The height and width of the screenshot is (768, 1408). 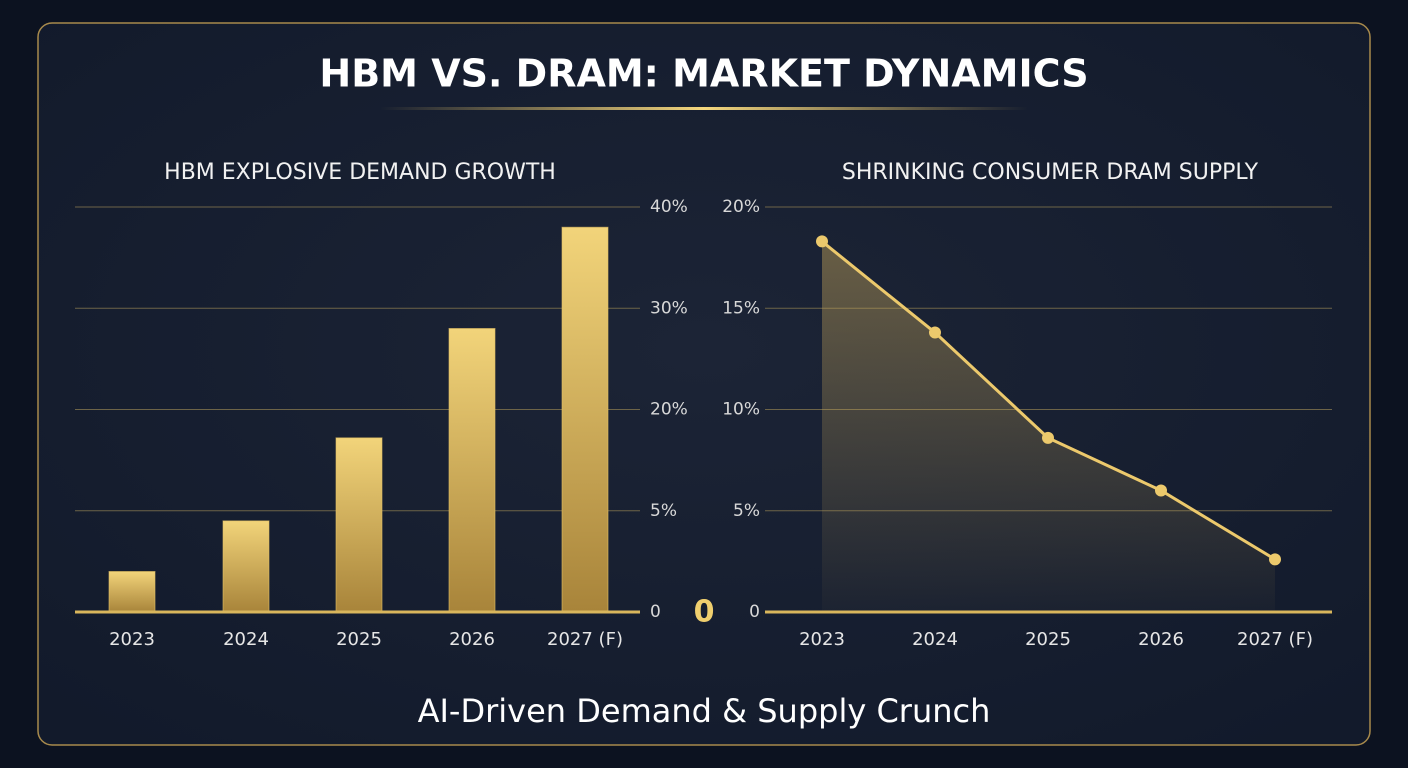 What do you see at coordinates (1050, 172) in the screenshot?
I see `chart-title: SHRINKING CONSUMER DRAM SUPPLY` at bounding box center [1050, 172].